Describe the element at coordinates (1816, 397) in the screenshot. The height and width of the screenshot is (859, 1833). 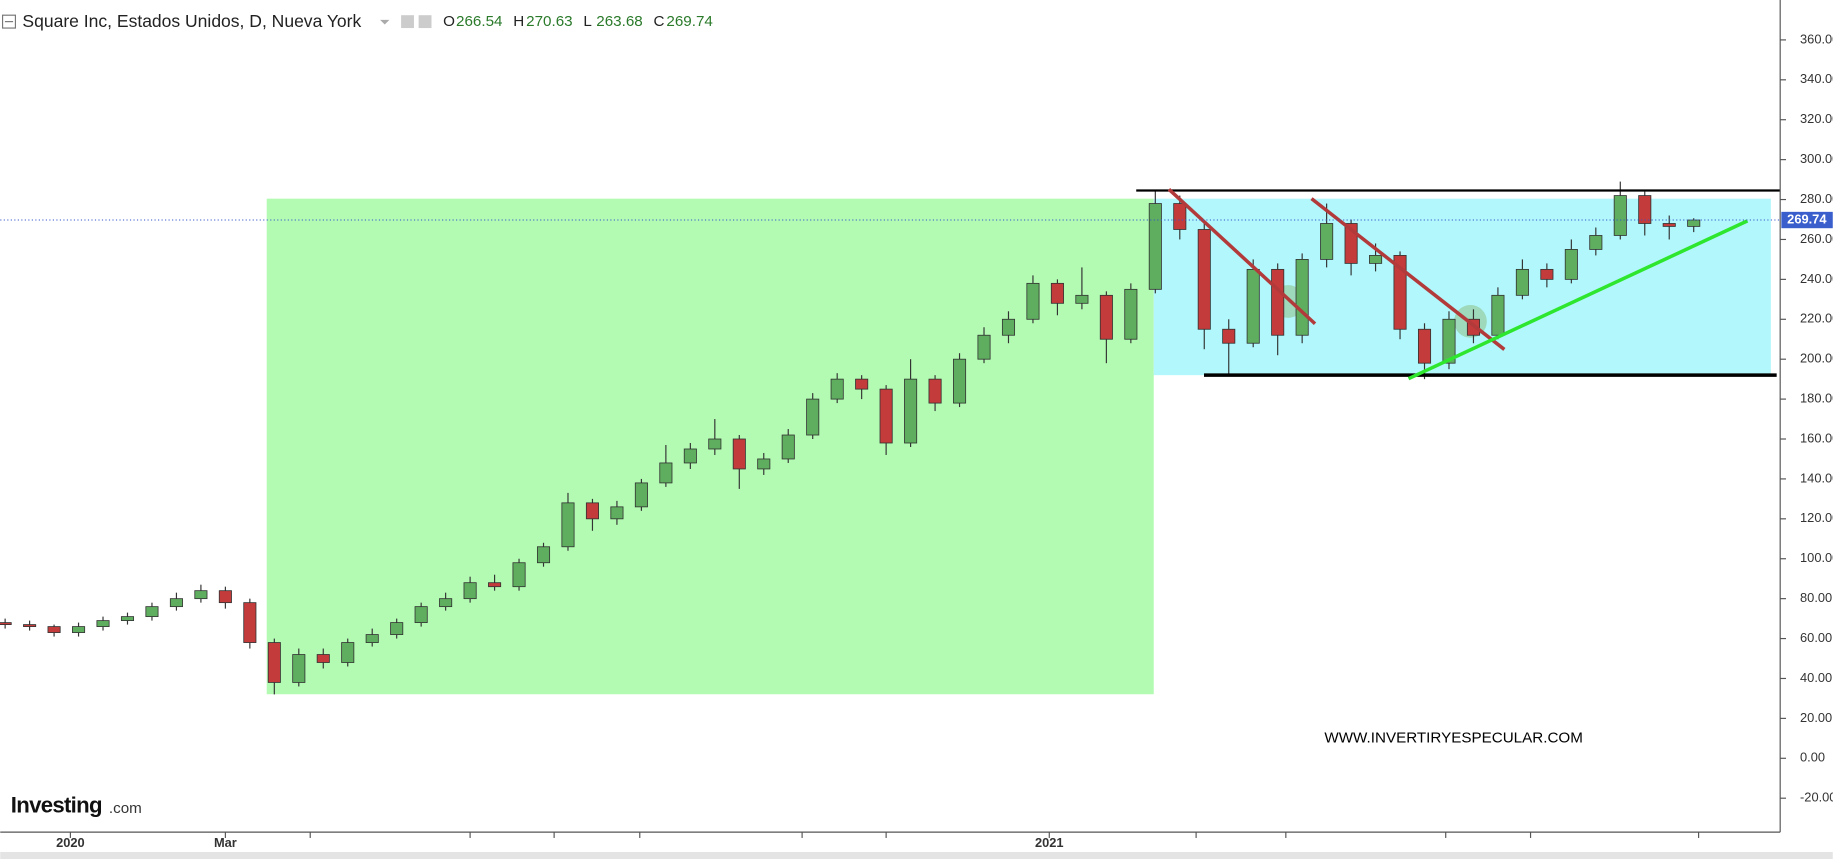
I see `y-tick-label: 180.00` at that location.